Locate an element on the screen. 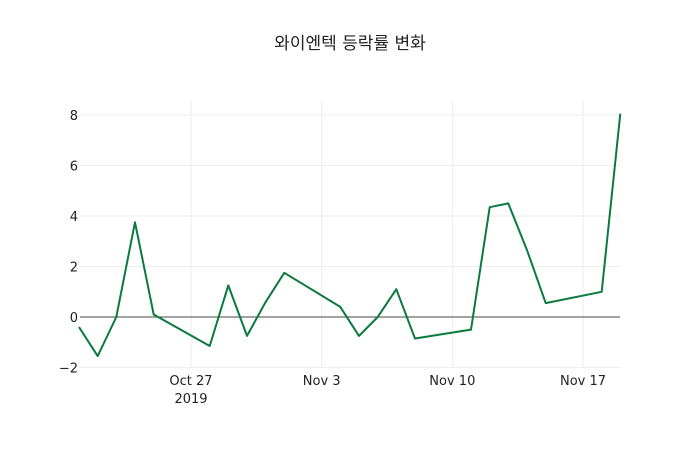 The image size is (700, 450). y-tick-label: 0 is located at coordinates (74, 318).